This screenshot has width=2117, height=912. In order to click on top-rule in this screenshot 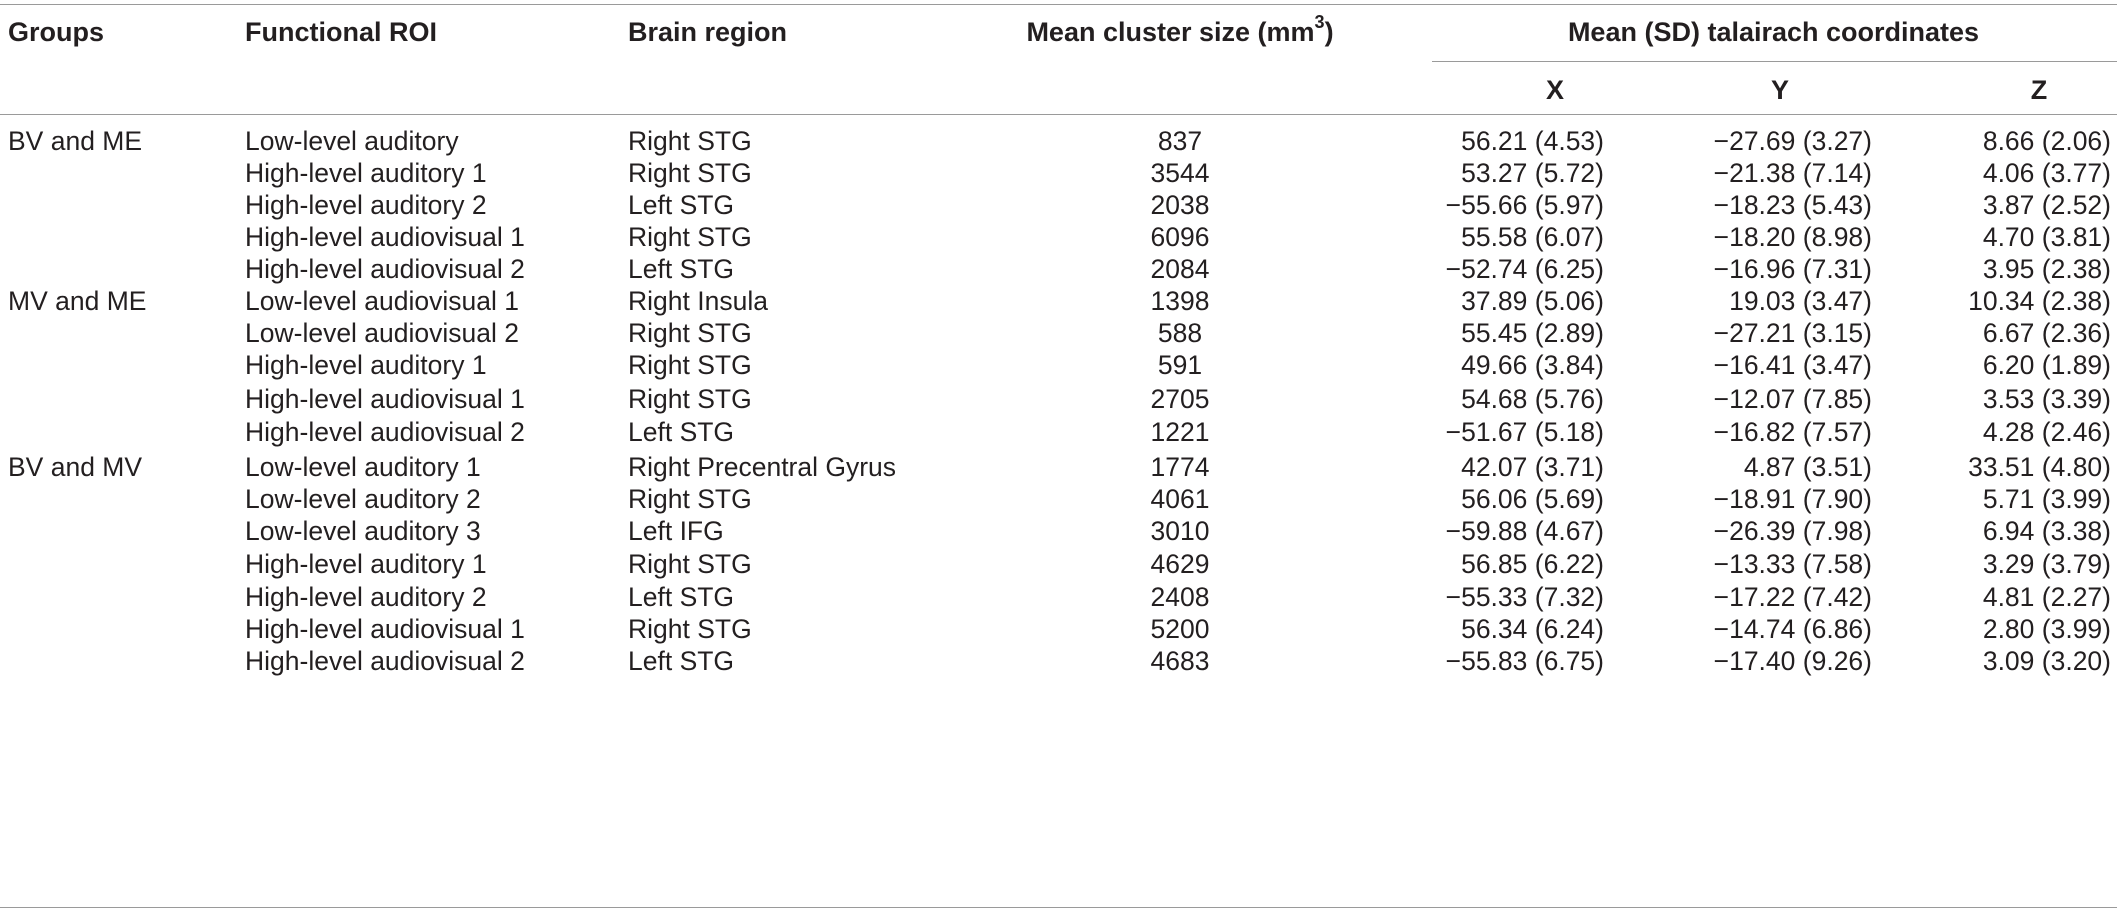, I will do `click(1058, 4)`.